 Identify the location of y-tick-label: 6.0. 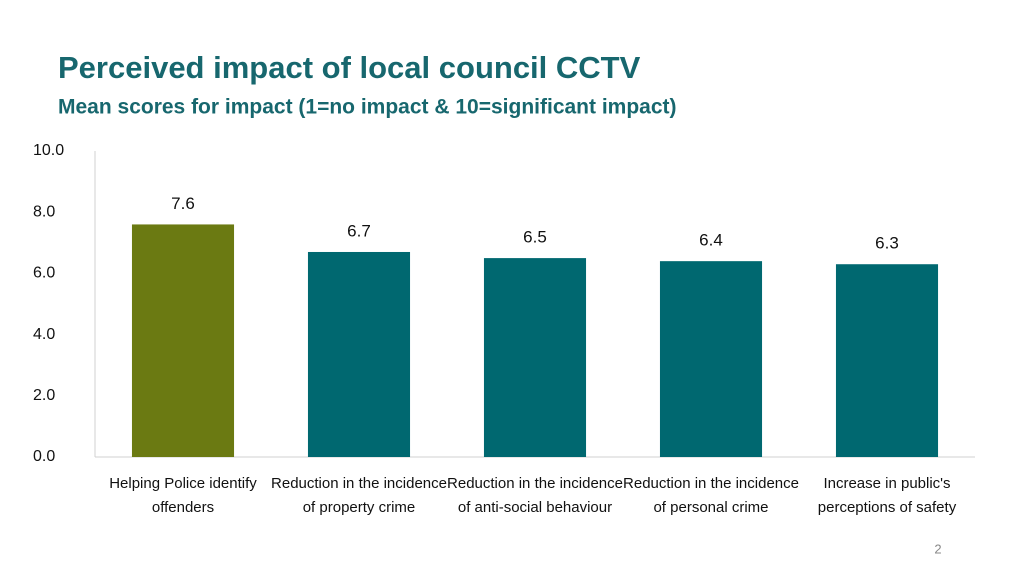
(44, 273).